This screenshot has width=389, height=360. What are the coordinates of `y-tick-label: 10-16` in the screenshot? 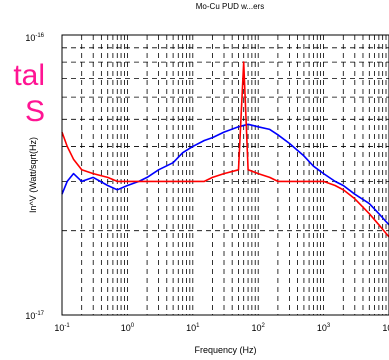 It's located at (34, 38).